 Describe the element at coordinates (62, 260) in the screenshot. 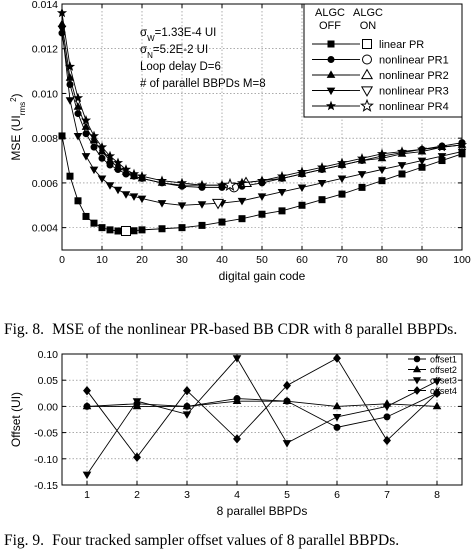

I see `x-tick-label: 0` at that location.